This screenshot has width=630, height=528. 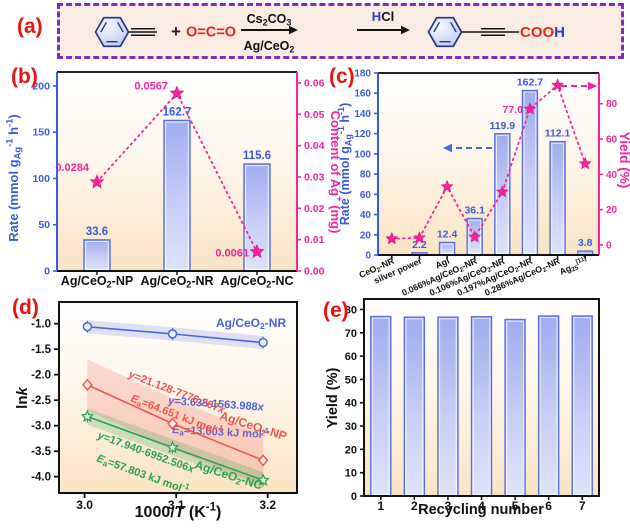 What do you see at coordinates (515, 506) in the screenshot?
I see `category-label: 5` at bounding box center [515, 506].